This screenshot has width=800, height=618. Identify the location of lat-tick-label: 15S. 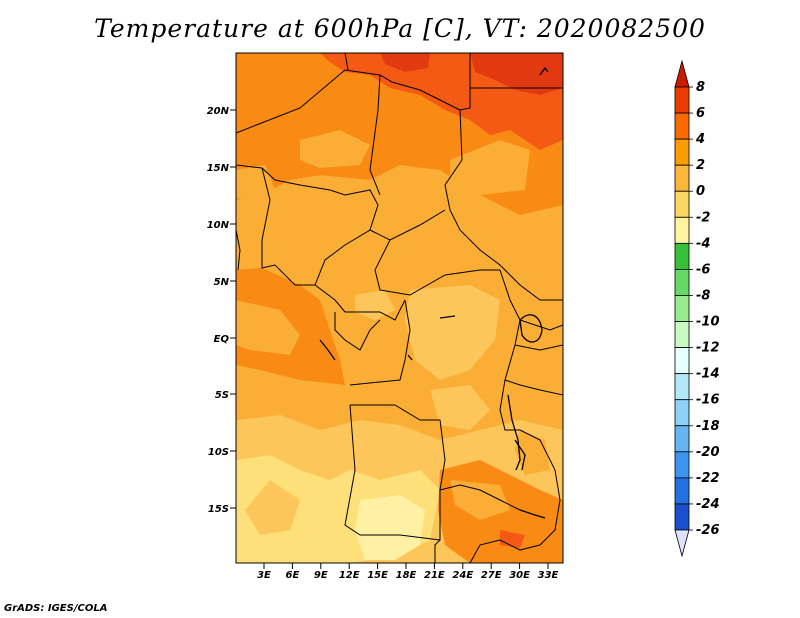
(218, 509).